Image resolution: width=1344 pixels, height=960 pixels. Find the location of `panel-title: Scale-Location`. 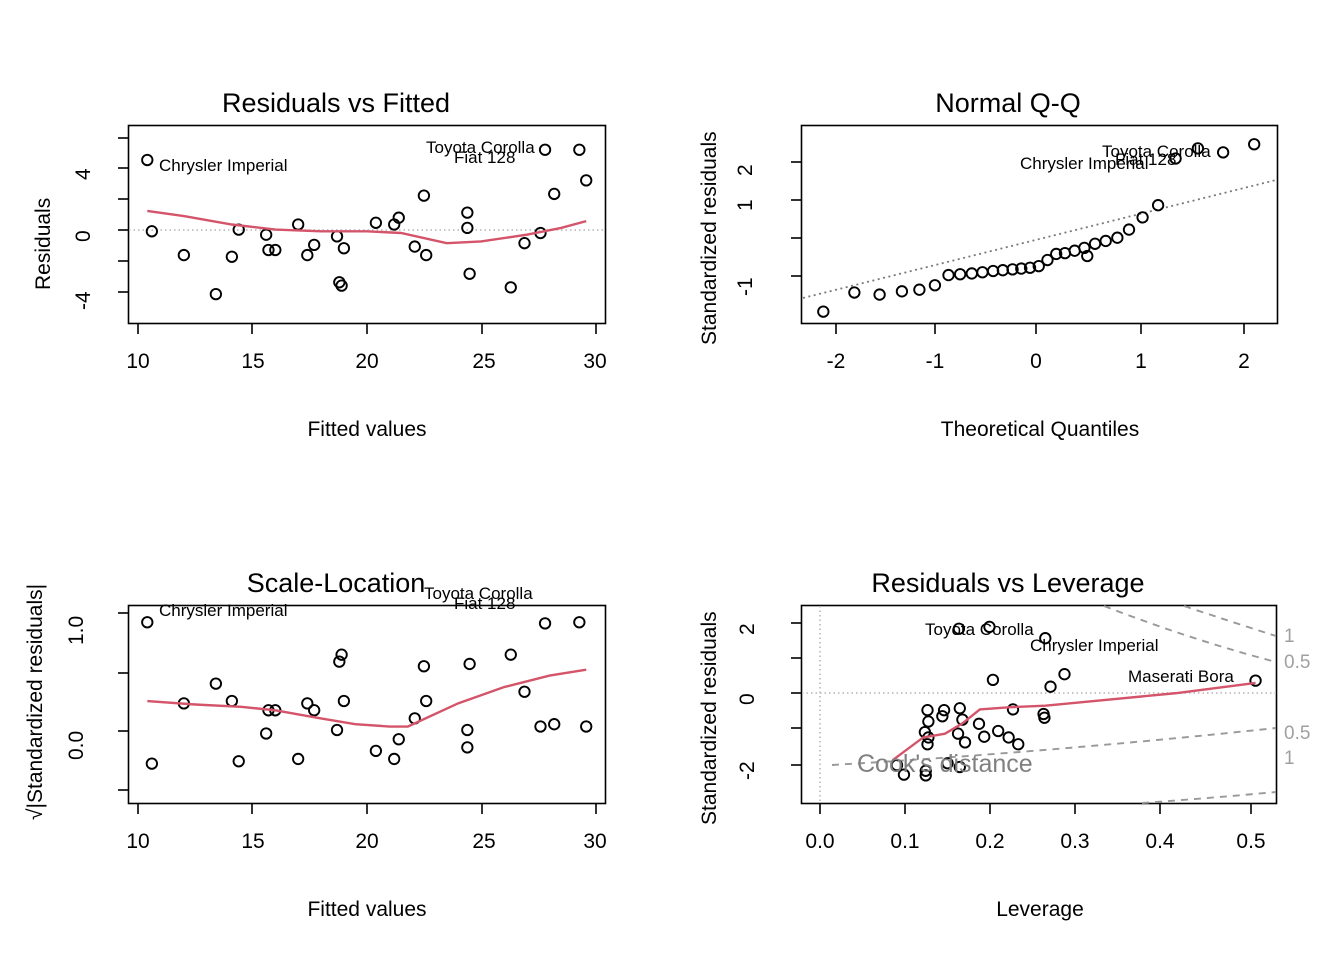

panel-title: Scale-Location is located at coordinates (336, 583).